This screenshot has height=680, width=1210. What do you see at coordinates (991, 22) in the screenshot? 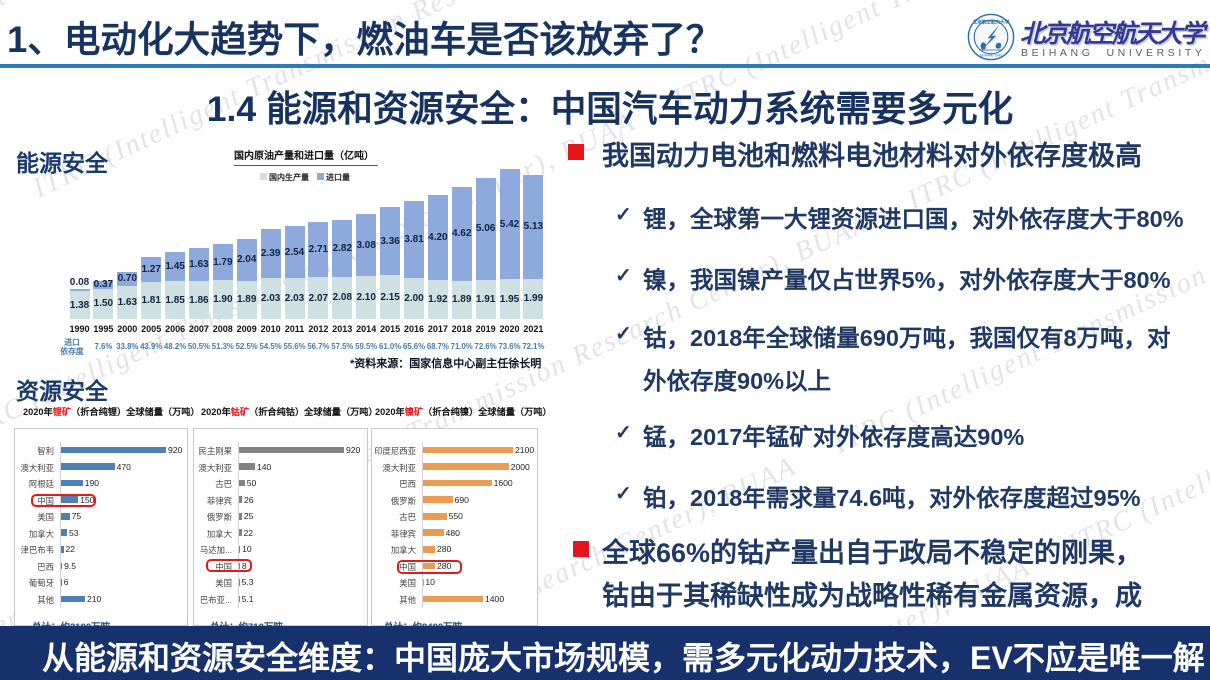
I see `svg-text: 北京航空航天大学` at bounding box center [991, 22].